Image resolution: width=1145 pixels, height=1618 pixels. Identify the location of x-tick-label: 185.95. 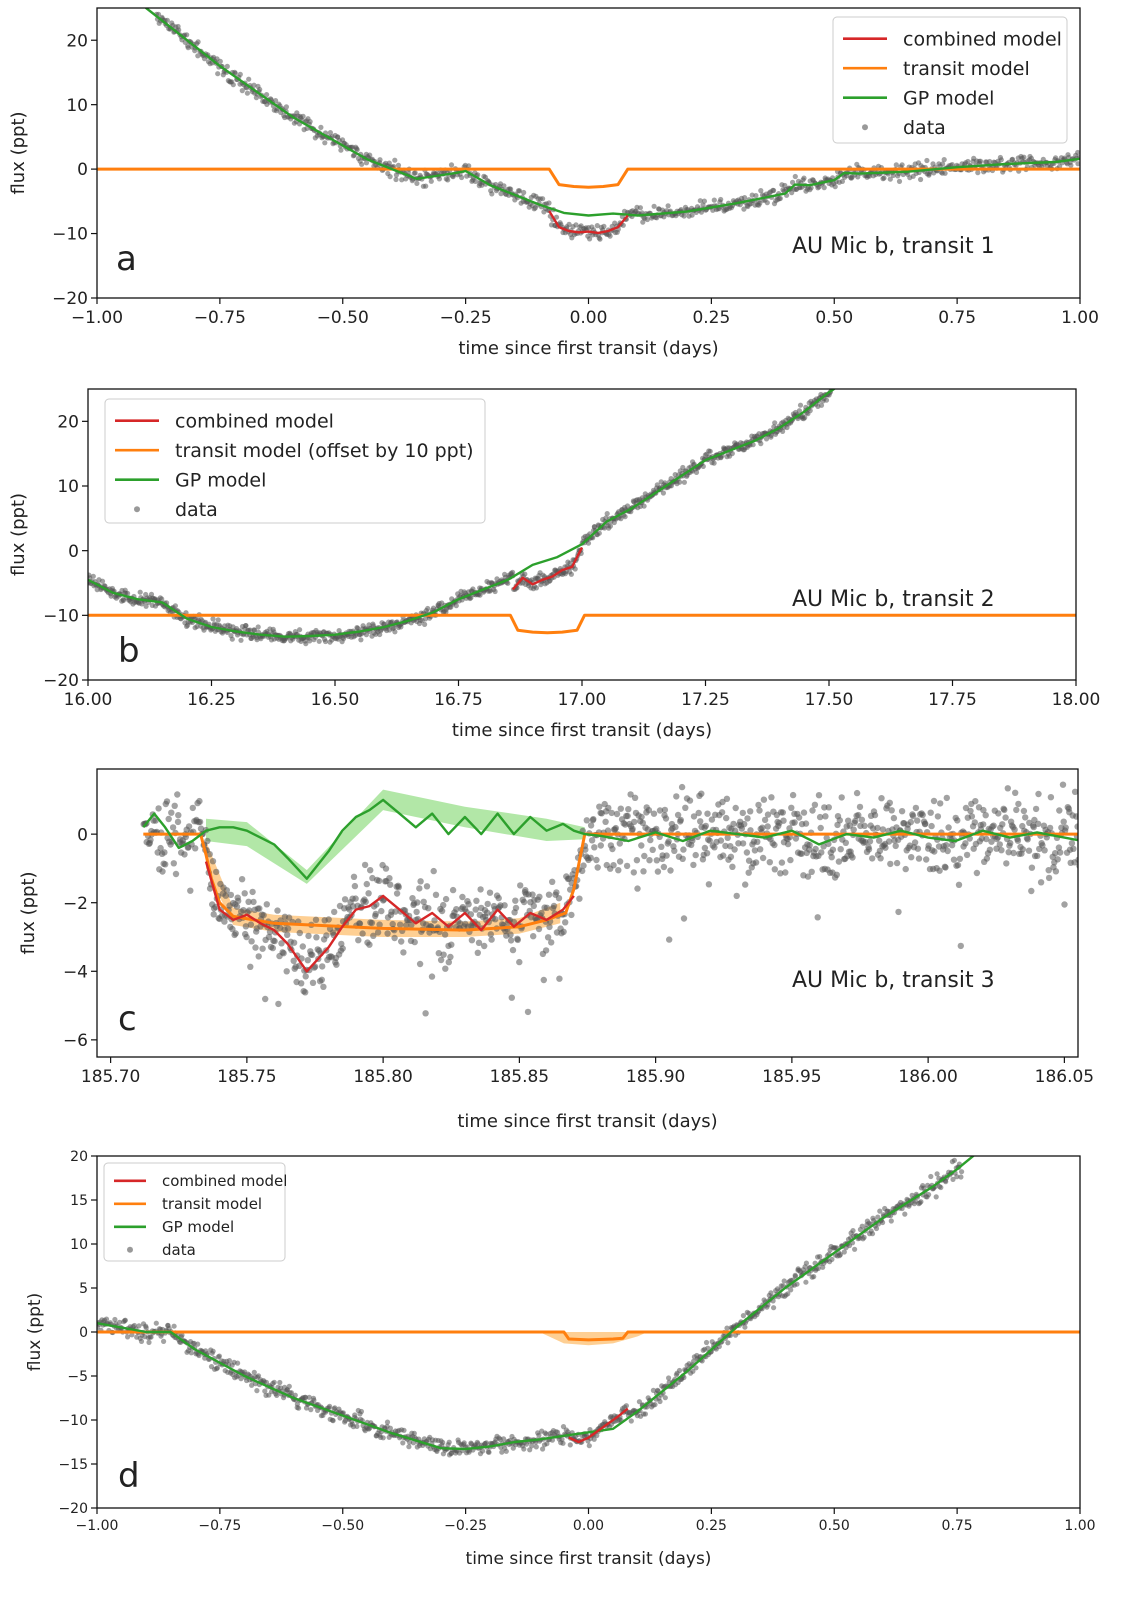
(791, 1077).